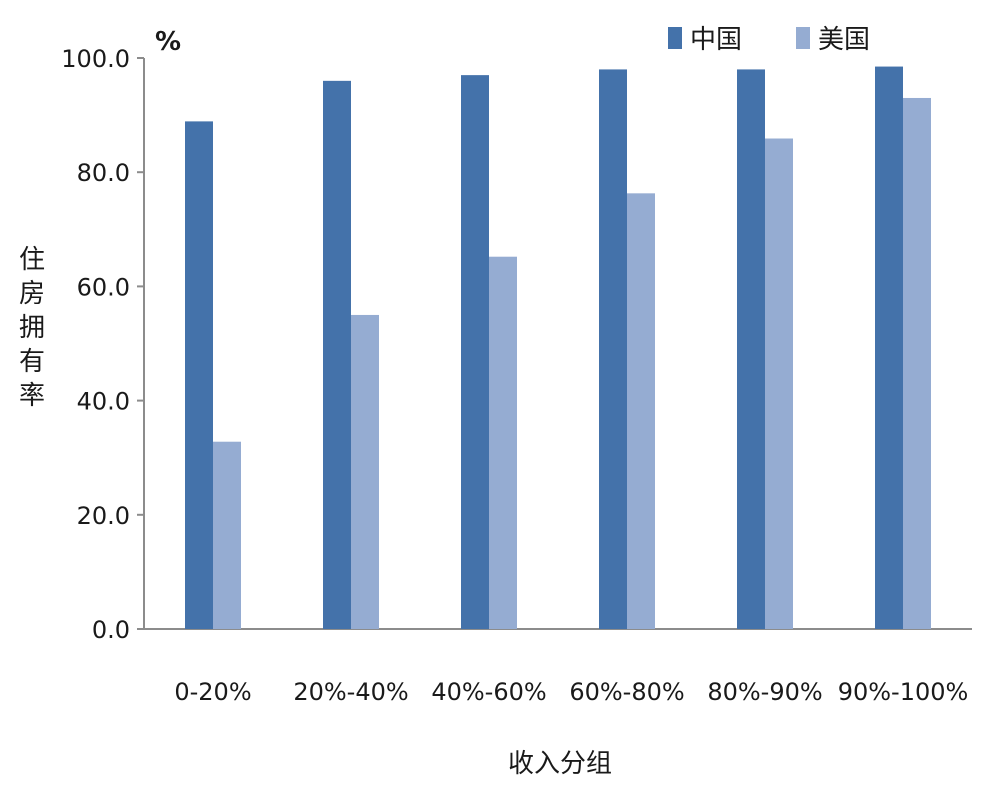  I want to click on y-tick-label: 40.0, so click(103, 402).